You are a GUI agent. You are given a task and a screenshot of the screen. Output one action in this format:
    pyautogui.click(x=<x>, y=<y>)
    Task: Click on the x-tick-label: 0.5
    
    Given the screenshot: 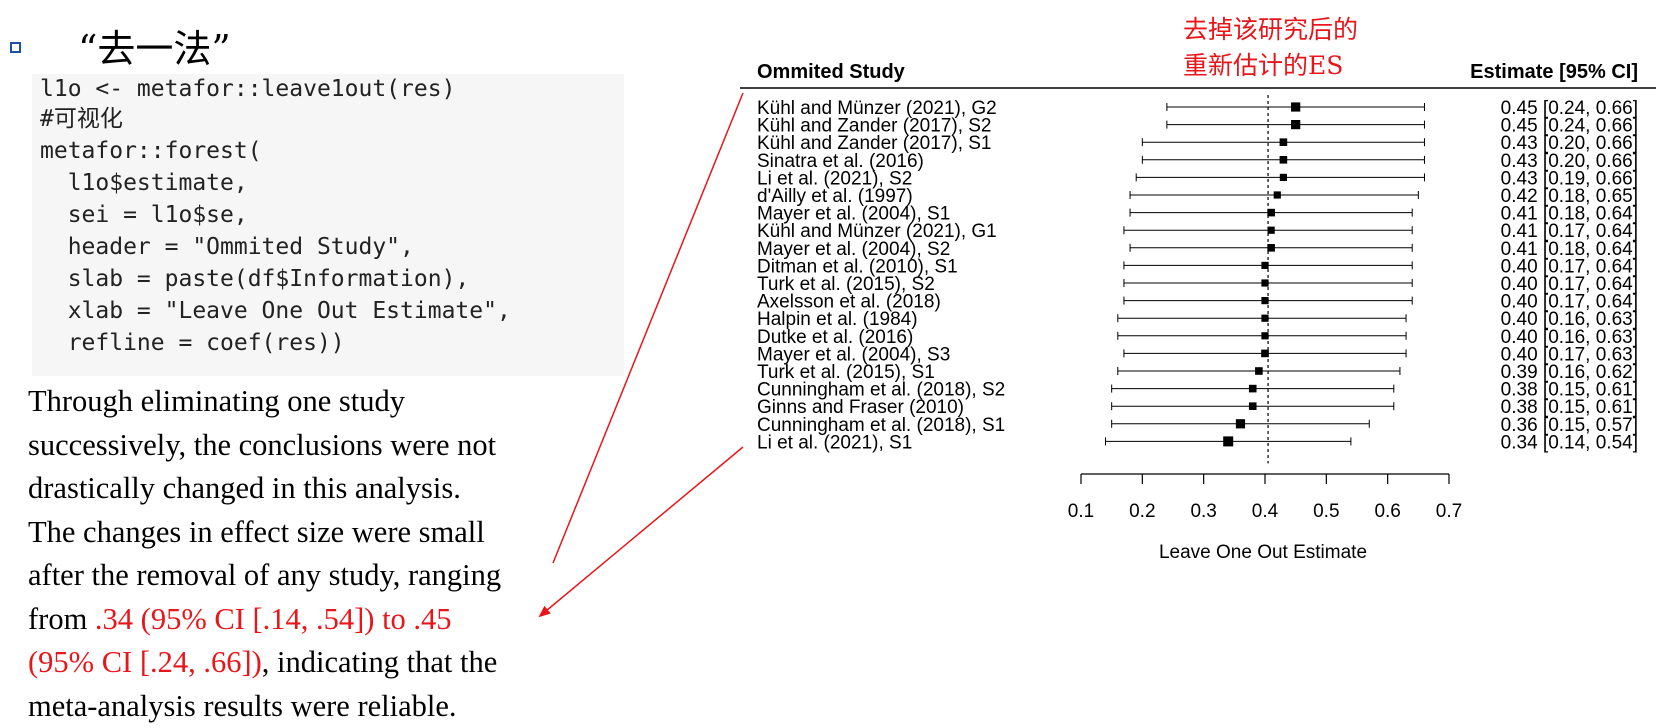 What is the action you would take?
    pyautogui.click(x=1326, y=511)
    